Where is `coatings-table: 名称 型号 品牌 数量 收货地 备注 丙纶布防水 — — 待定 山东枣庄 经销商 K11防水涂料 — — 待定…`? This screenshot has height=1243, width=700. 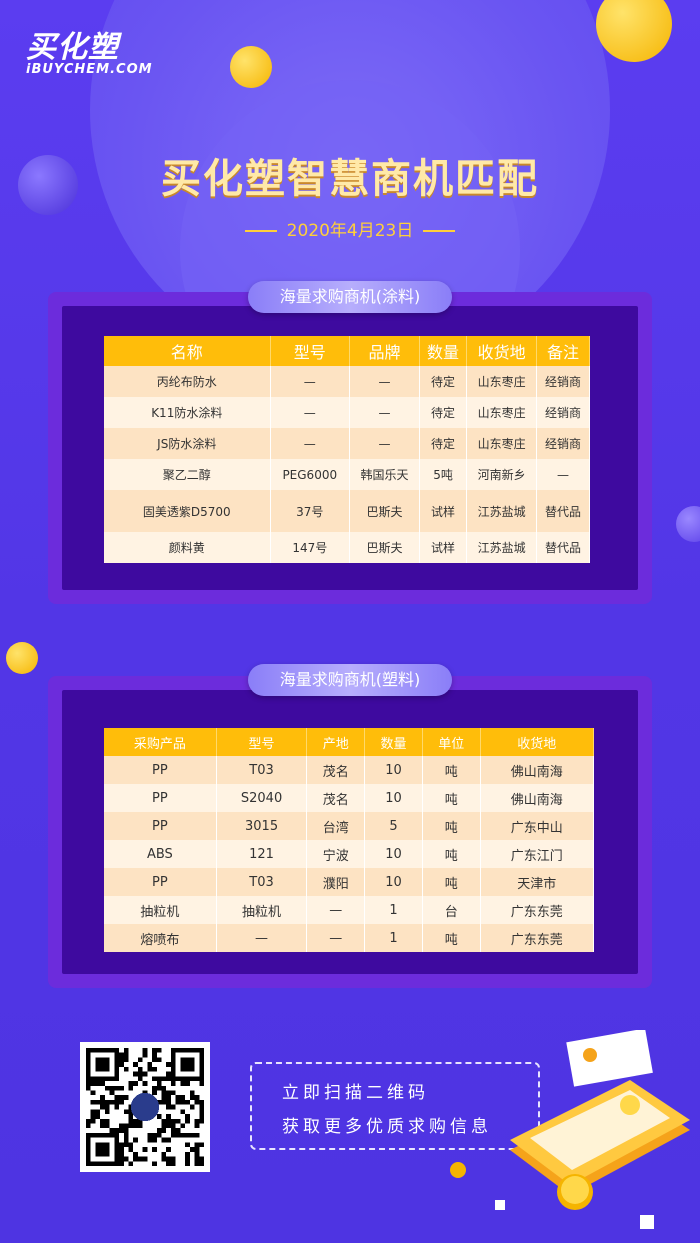 coatings-table: 名称 型号 品牌 数量 收货地 备注 丙纶布防水 — — 待定 山东枣庄 经销商 K11防水涂料 — — 待定… is located at coordinates (347, 449).